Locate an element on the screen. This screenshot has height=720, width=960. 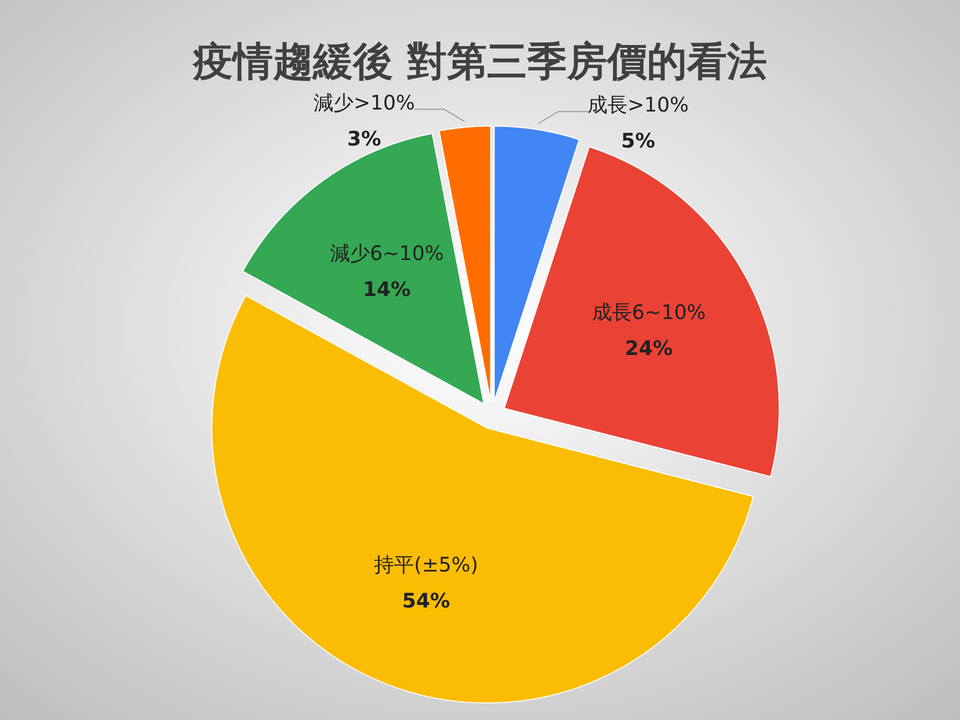
data-label: 14% is located at coordinates (386, 289).